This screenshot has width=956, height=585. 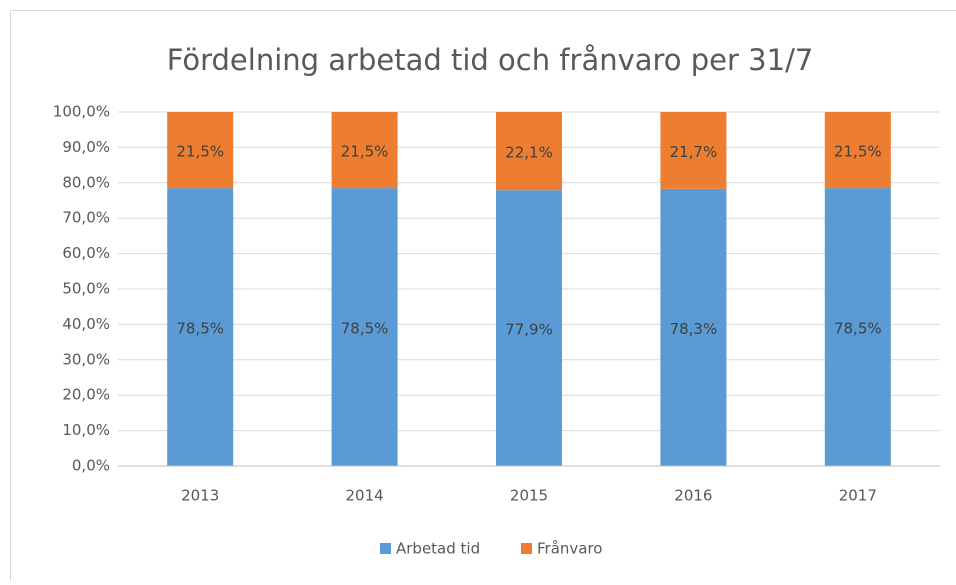 I want to click on x-tick-label: 2015, so click(x=529, y=496).